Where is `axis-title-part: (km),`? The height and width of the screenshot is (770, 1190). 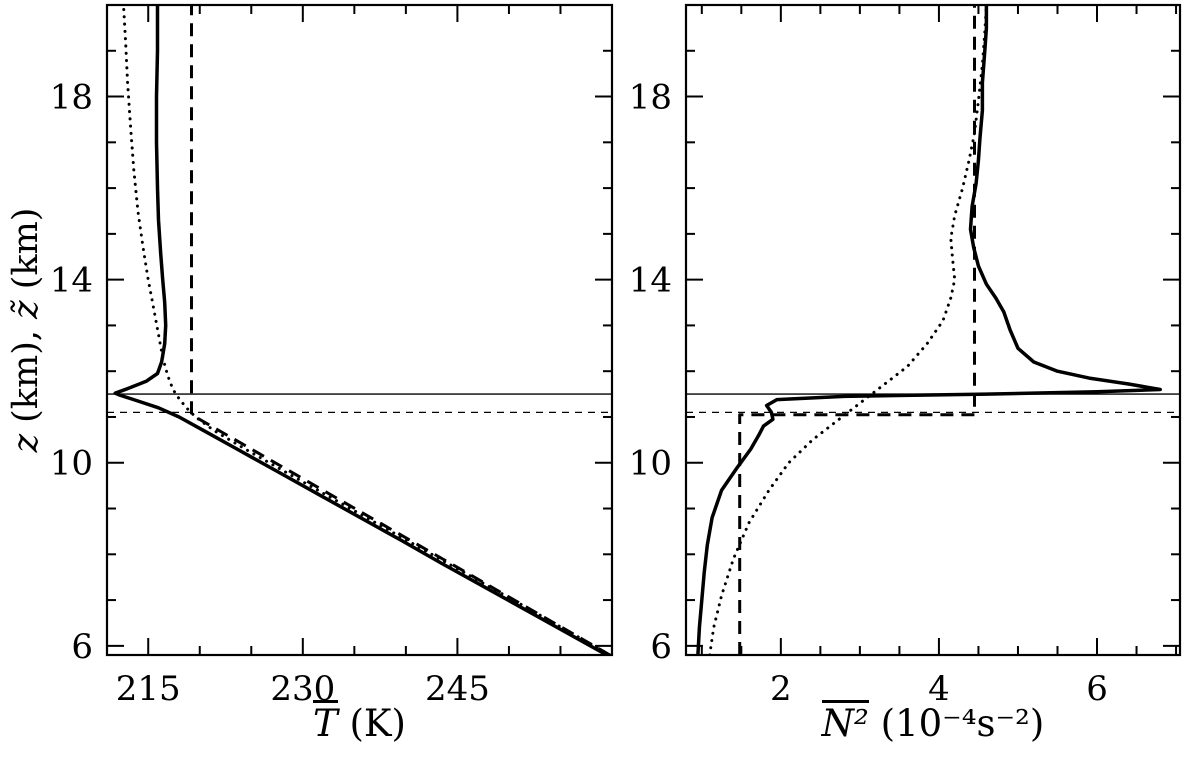
axis-title-part: (km), is located at coordinates (26, 376).